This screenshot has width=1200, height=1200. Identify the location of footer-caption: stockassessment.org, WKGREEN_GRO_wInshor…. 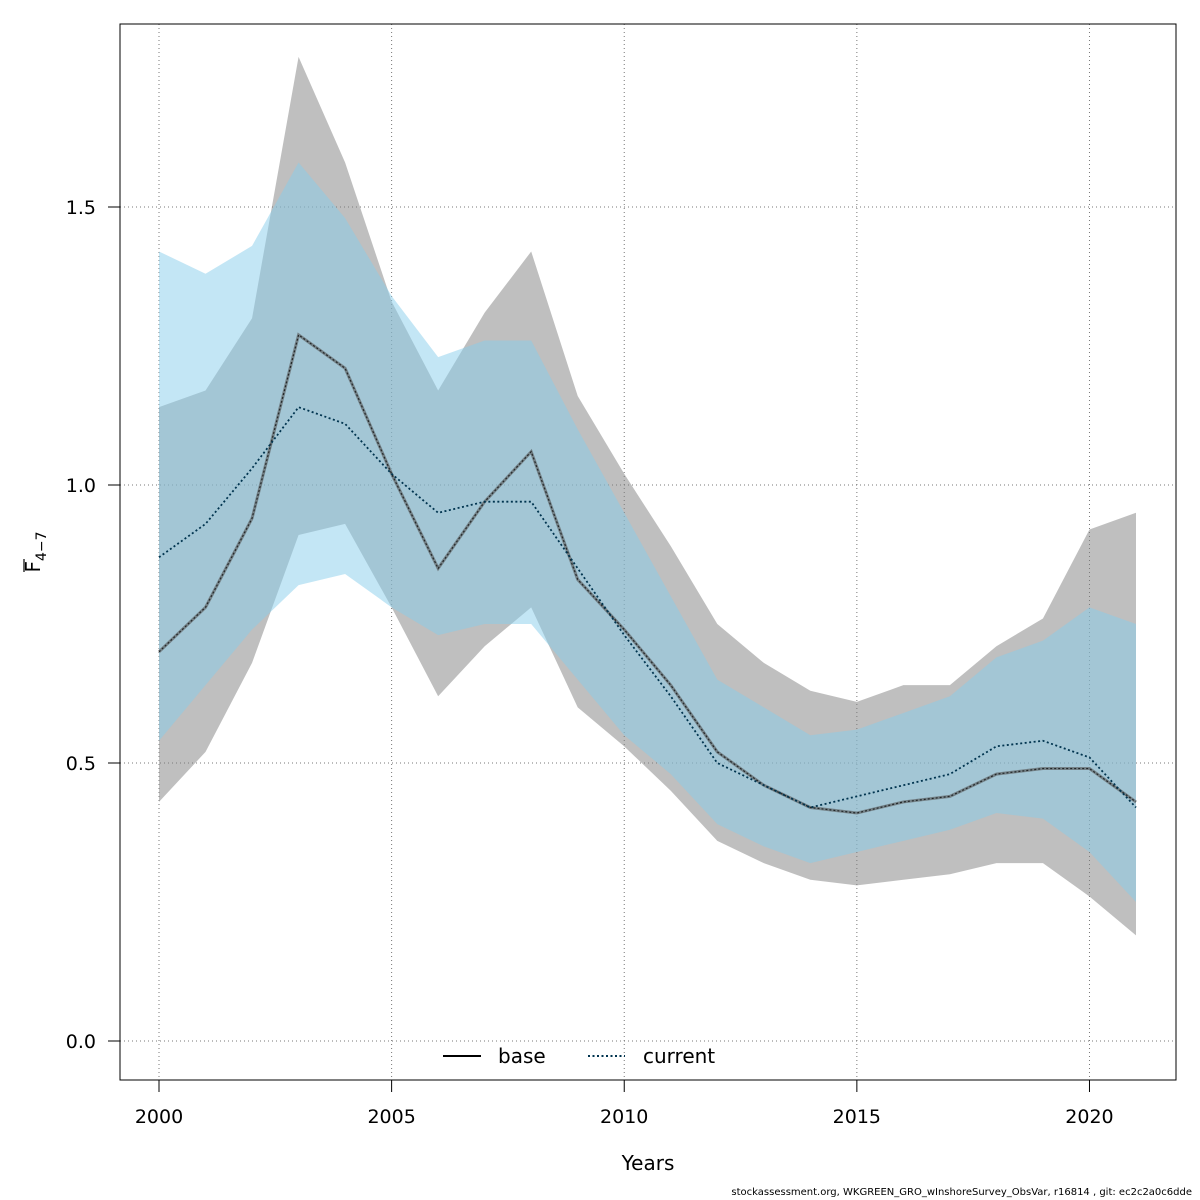
(961, 1192).